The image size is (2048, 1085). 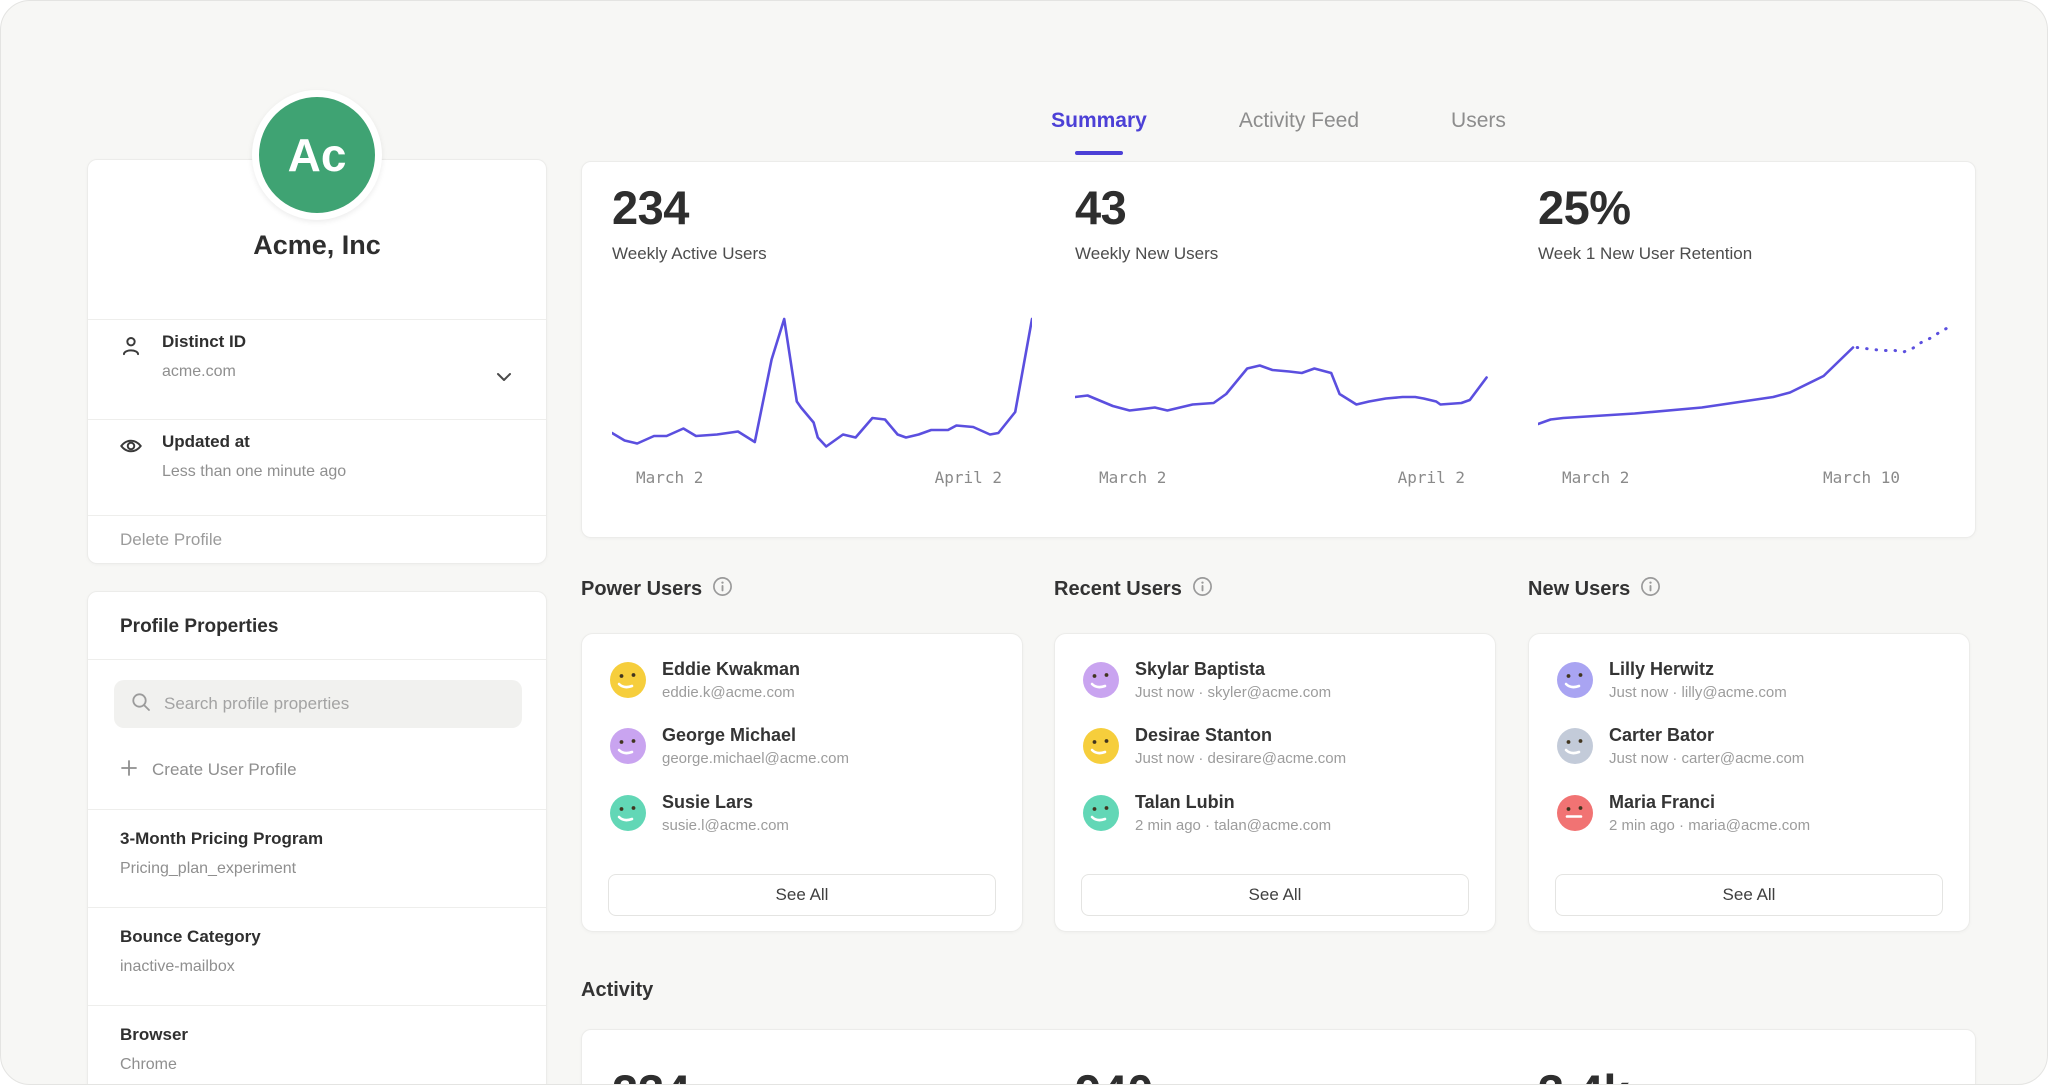 What do you see at coordinates (617, 990) in the screenshot?
I see `activity-section-title: Activity` at bounding box center [617, 990].